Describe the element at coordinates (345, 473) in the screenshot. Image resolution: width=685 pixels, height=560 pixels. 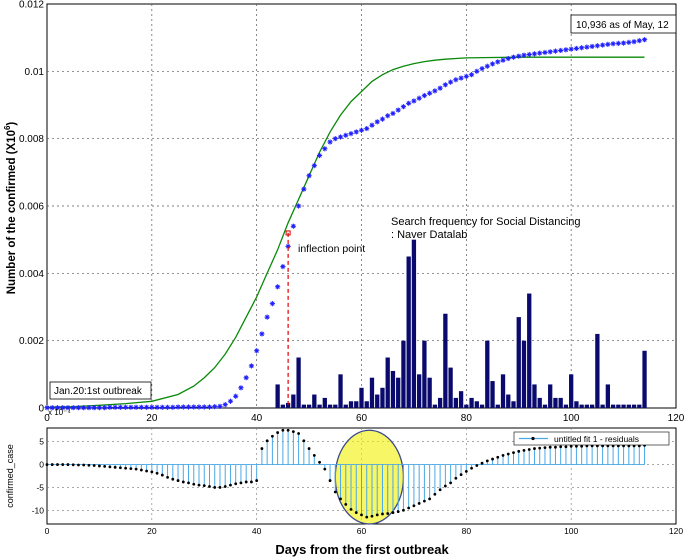
I see `residual-markers` at that location.